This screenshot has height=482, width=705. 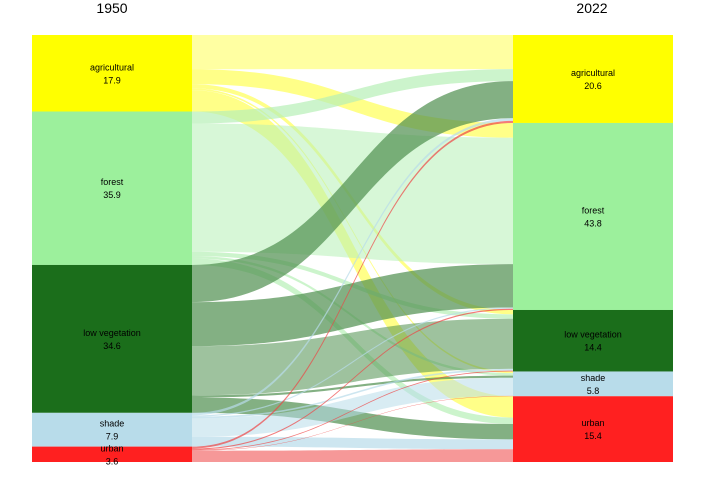 I want to click on flow-shade-to-low_vegetation, so click(x=352, y=393).